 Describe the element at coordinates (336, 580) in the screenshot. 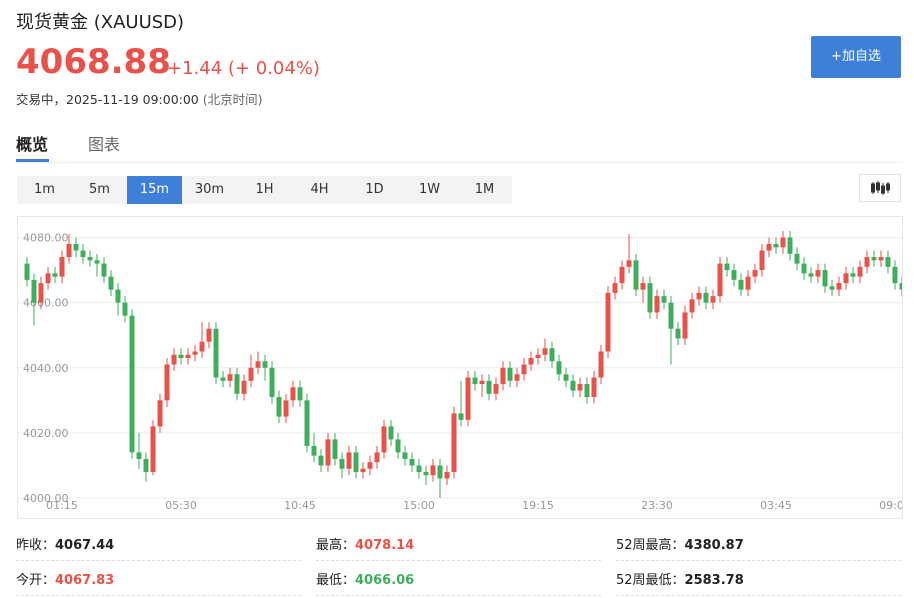

I see `stat-label: 最低：` at that location.